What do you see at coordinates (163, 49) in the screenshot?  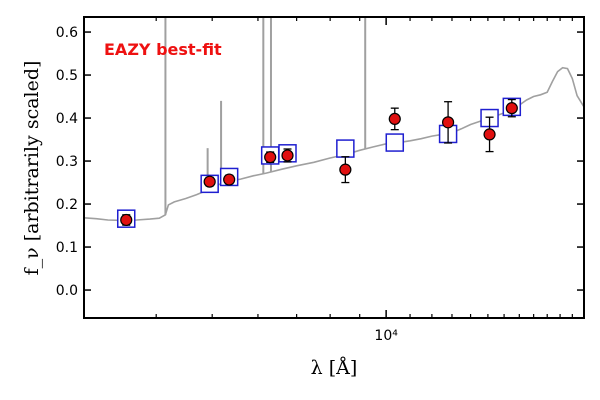 I see `annotation-label: EAZY best-fit` at bounding box center [163, 49].